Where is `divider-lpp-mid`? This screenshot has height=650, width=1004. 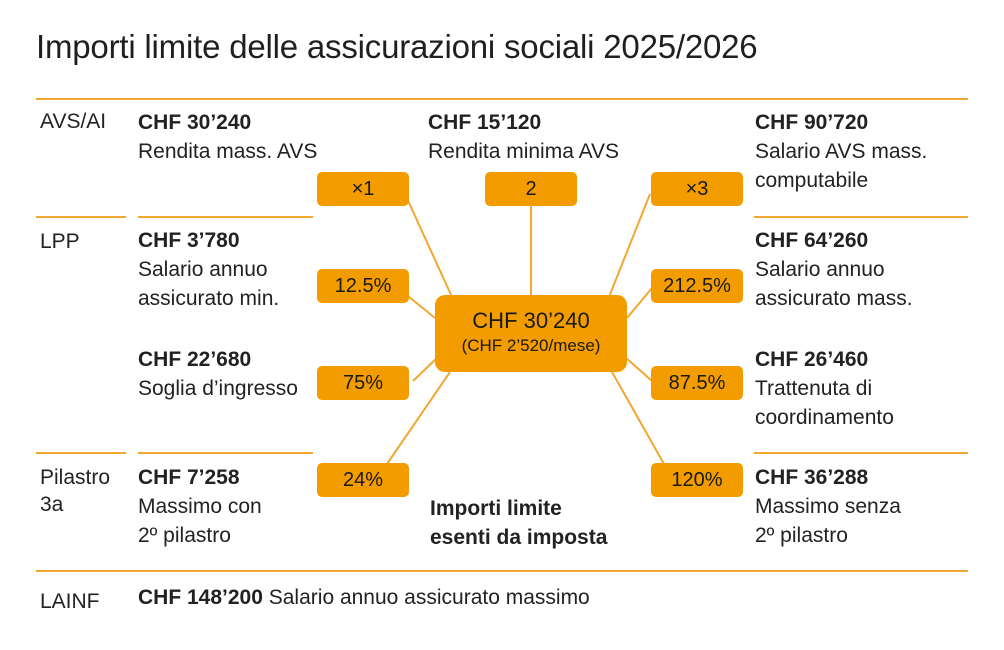 divider-lpp-mid is located at coordinates (225, 217).